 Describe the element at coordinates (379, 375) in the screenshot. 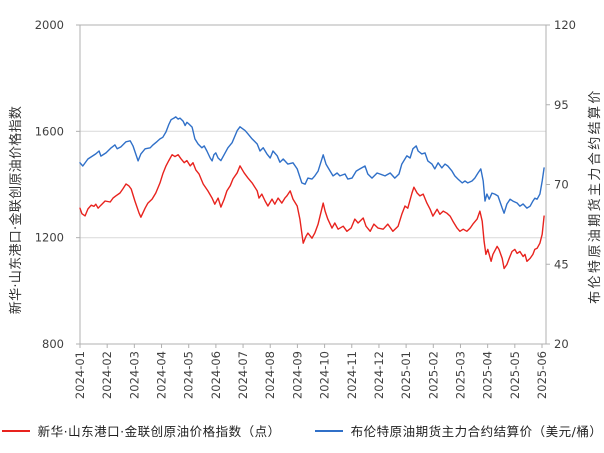

I see `x-axis-tick-label: 2024-12` at that location.